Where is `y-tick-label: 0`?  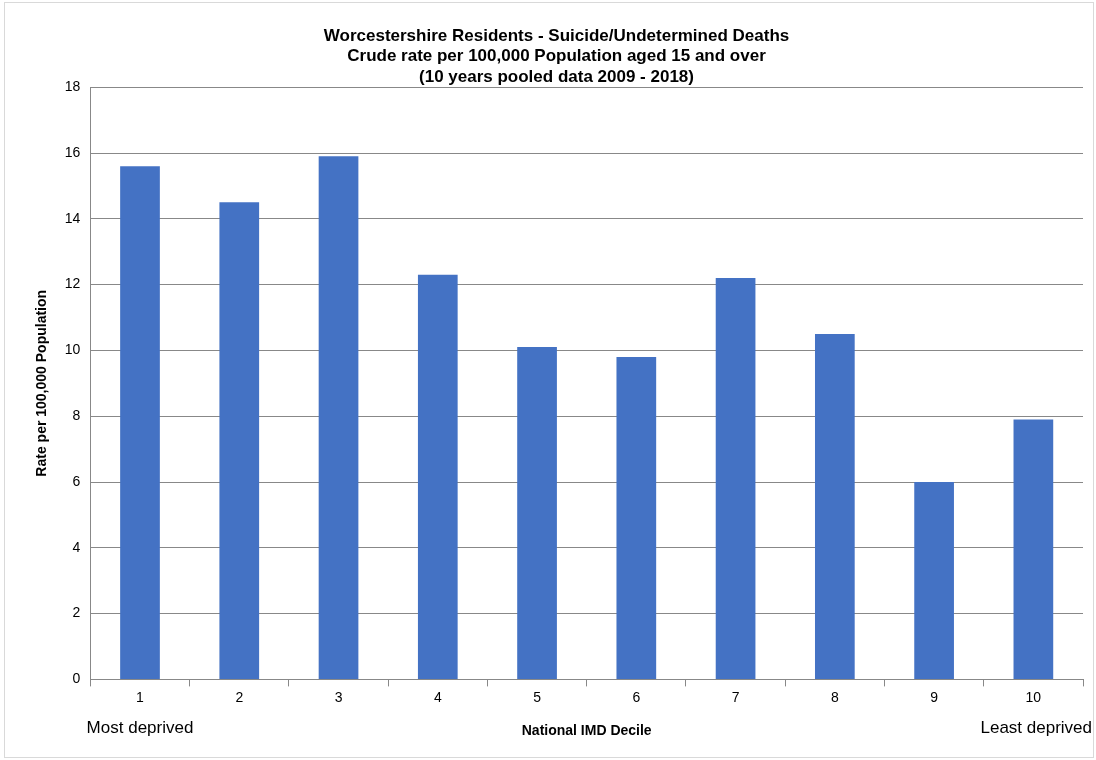
y-tick-label: 0 is located at coordinates (76, 678).